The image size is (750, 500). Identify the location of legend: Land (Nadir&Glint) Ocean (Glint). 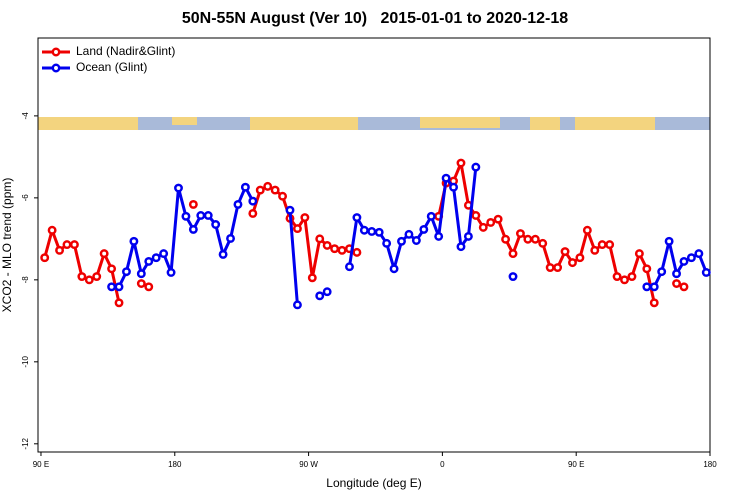
(108, 59).